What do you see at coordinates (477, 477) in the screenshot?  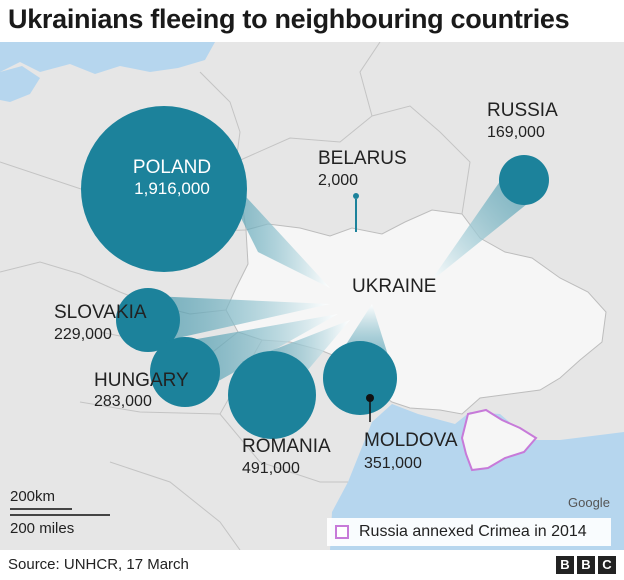 I see `black-sea` at bounding box center [477, 477].